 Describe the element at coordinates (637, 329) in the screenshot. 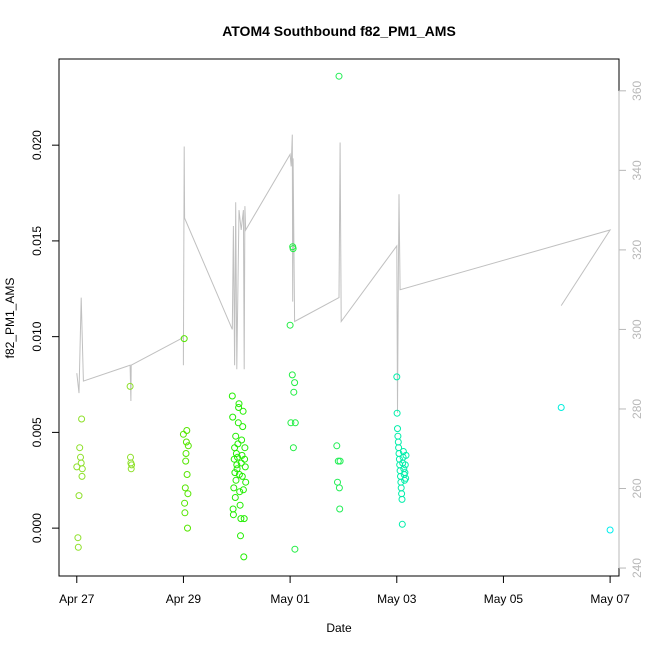

I see `y2-tick-label: 300` at that location.